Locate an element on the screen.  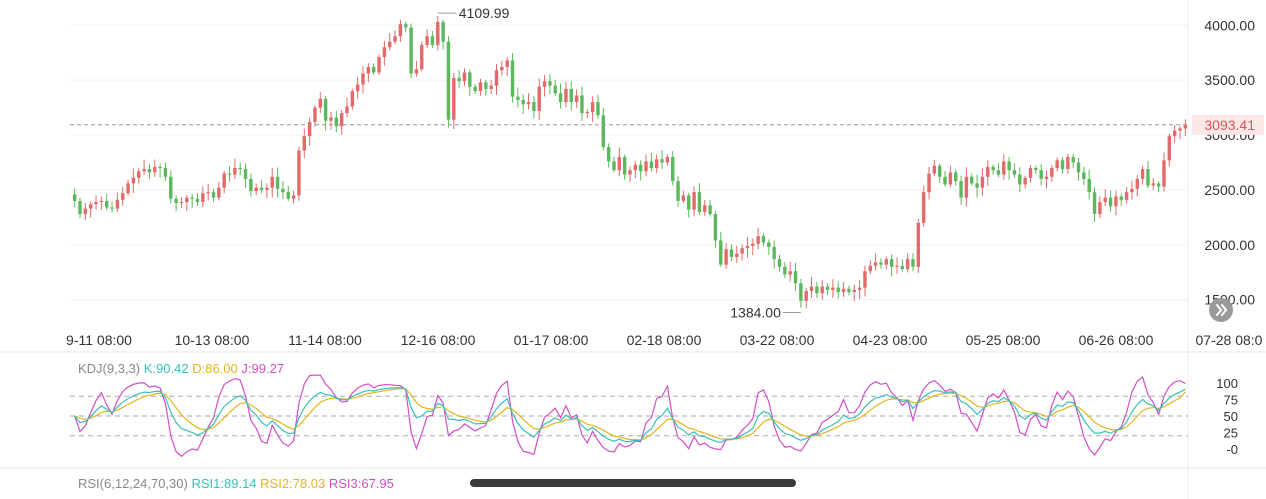
last-price-label: 3093.41 is located at coordinates (1229, 125).